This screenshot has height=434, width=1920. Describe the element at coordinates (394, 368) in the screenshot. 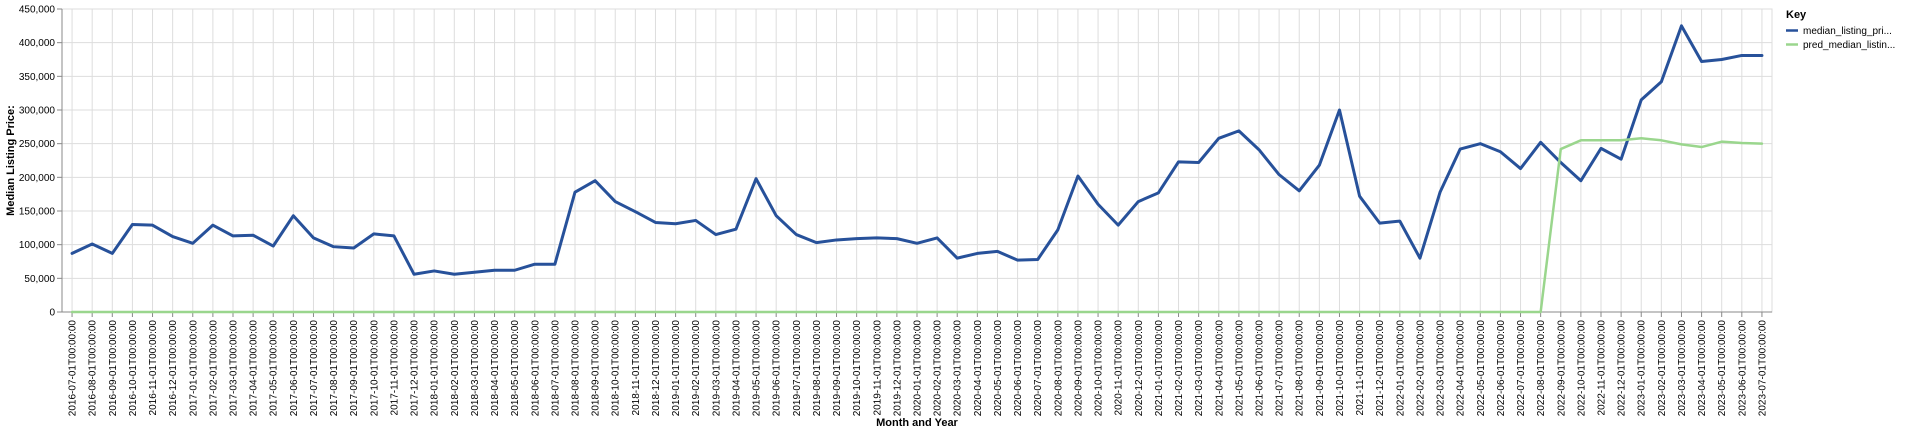

I see `x-tick-label: 2017-11-01T00:00:00` at that location.